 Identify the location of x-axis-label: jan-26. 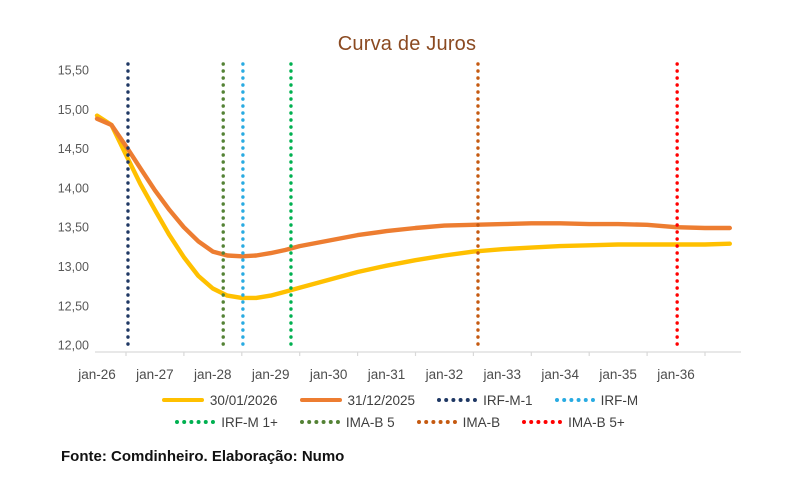
(96, 374).